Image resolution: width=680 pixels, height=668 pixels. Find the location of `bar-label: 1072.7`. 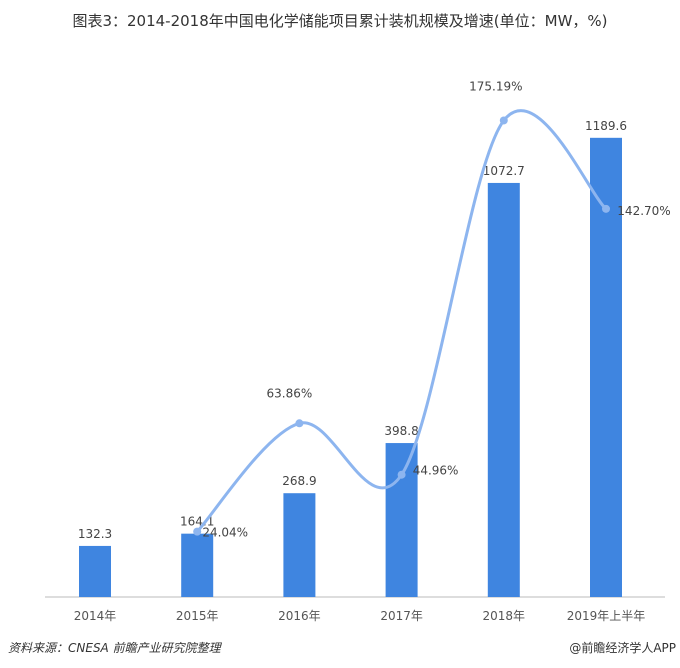

bar-label: 1072.7 is located at coordinates (504, 171).